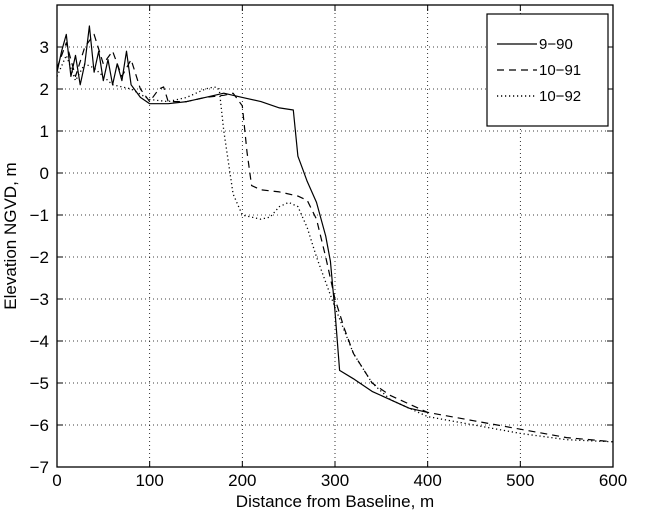  I want to click on legend: 9−90 10−91 10−92, so click(547, 70).